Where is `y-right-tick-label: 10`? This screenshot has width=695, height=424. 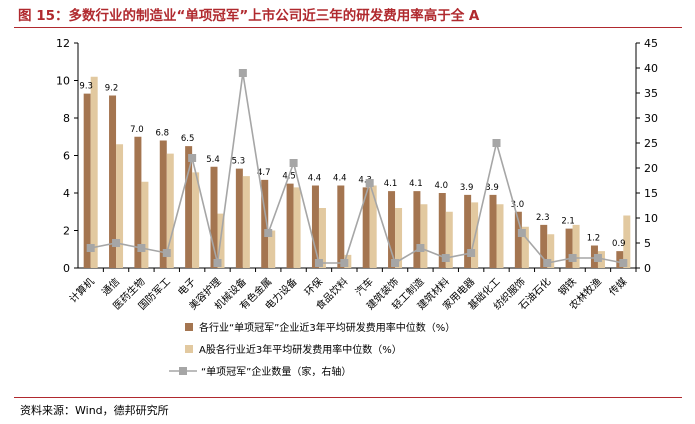 y-right-tick-label: 10 is located at coordinates (651, 218).